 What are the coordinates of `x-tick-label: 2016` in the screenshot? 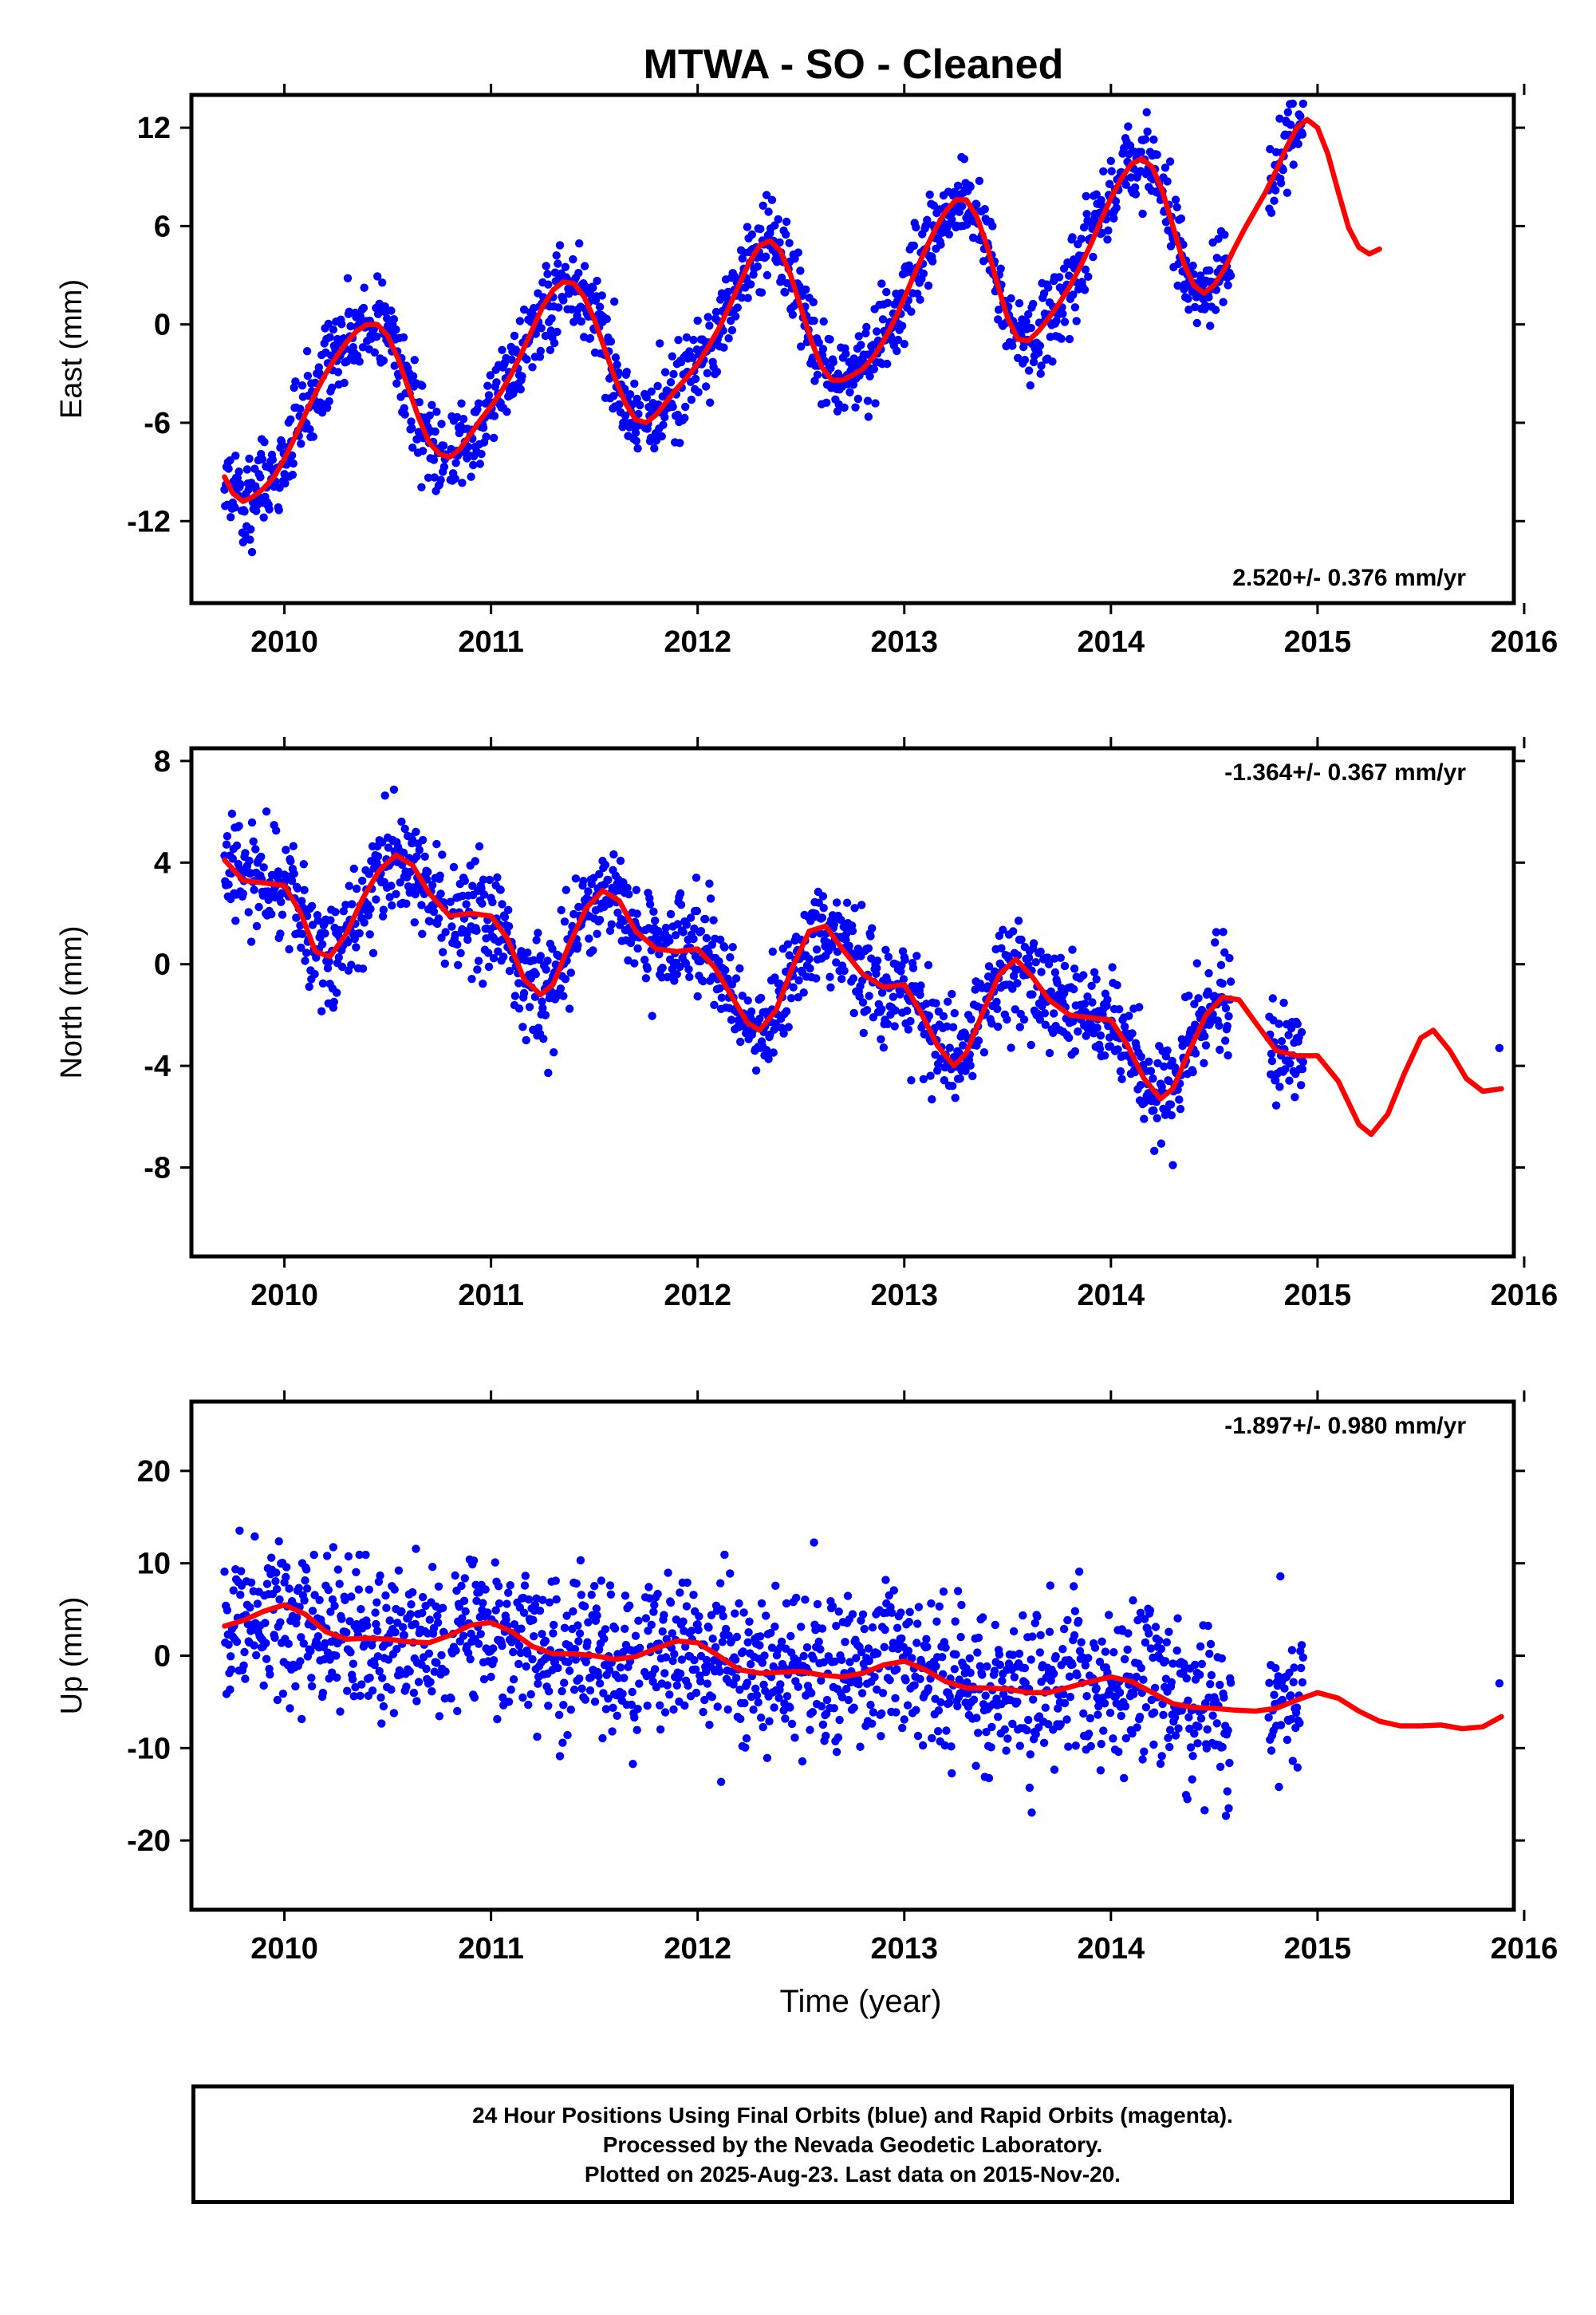 It's located at (1525, 1949).